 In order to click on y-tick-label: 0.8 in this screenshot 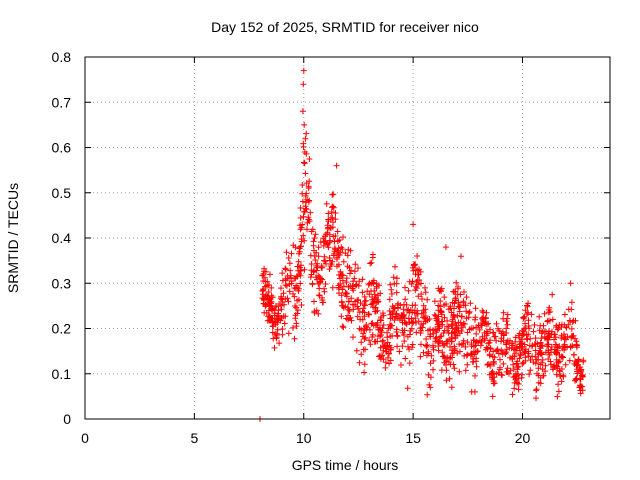, I will do `click(62, 57)`.